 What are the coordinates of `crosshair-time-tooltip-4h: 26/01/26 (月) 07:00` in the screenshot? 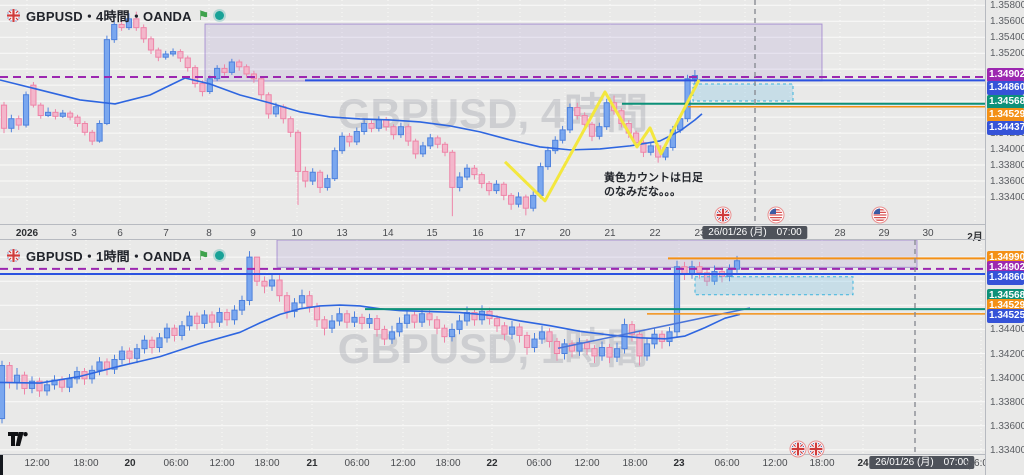 It's located at (755, 232).